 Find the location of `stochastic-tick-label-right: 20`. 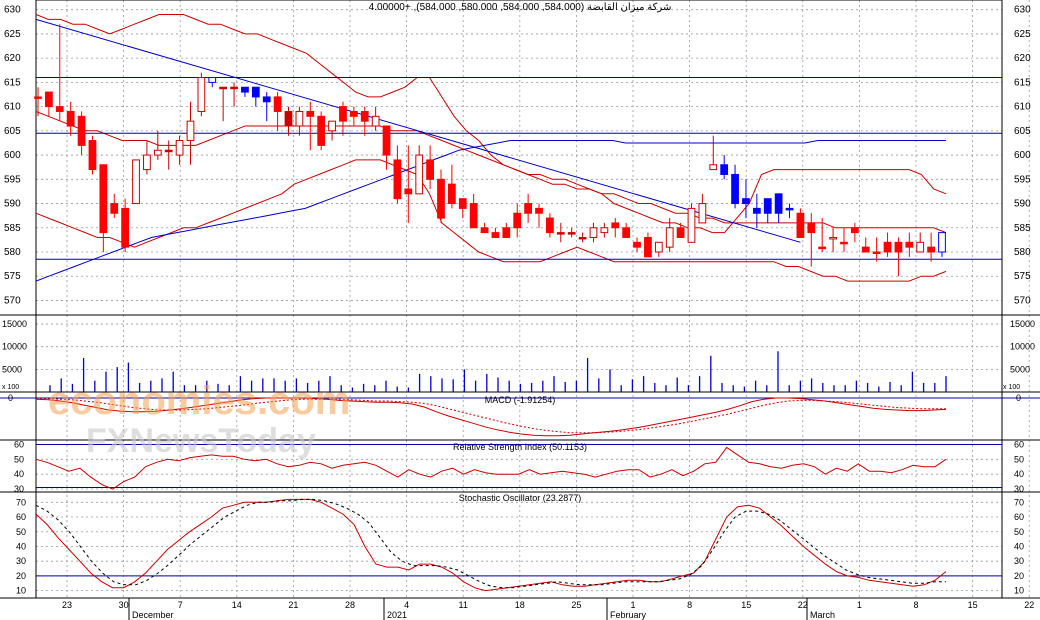

stochastic-tick-label-right: 20 is located at coordinates (1019, 576).